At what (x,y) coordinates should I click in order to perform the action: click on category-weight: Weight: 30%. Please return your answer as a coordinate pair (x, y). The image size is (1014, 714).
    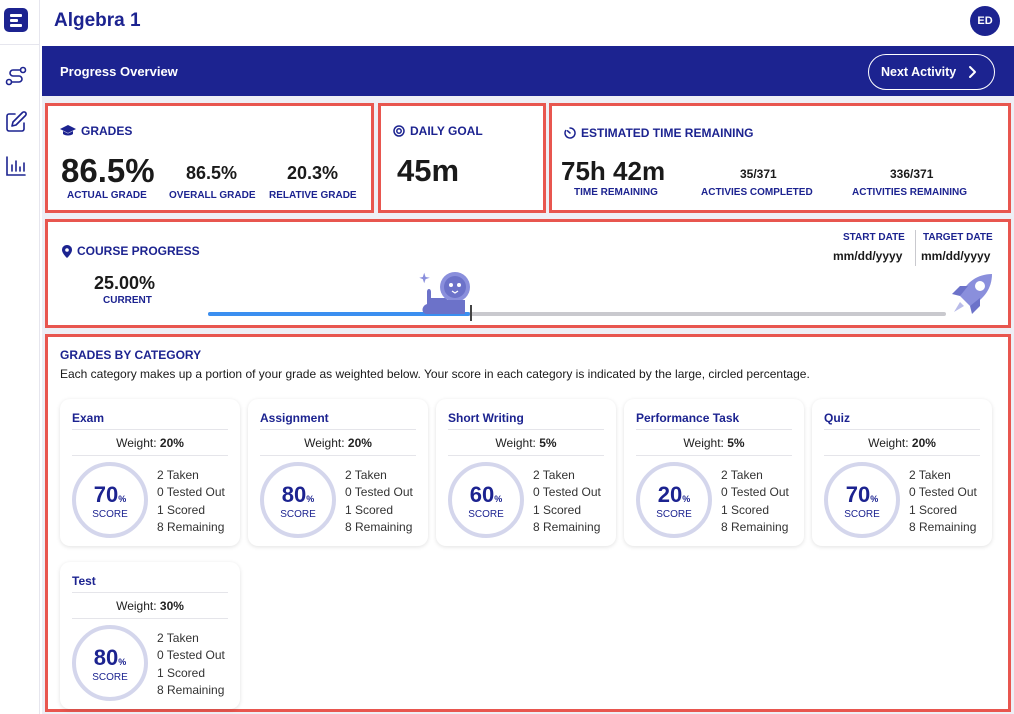
    Looking at the image, I should click on (150, 606).